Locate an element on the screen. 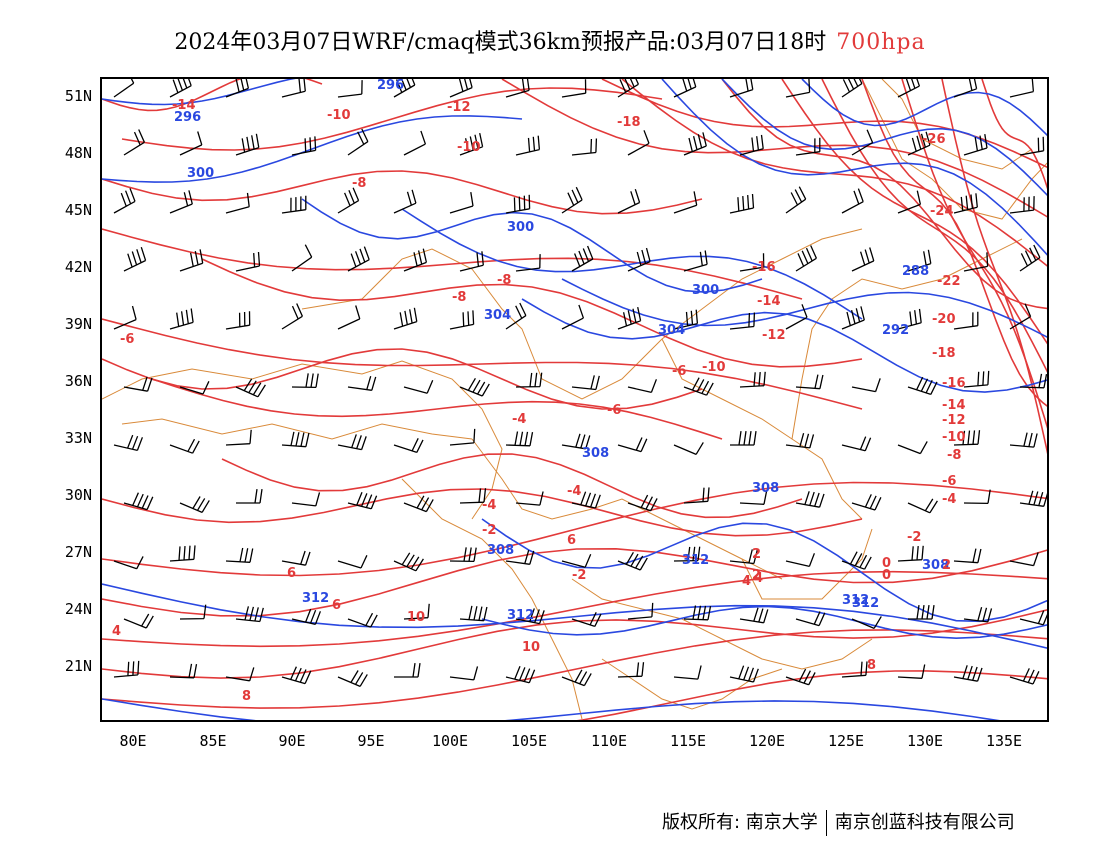  temperature-label: -8 is located at coordinates (459, 297).